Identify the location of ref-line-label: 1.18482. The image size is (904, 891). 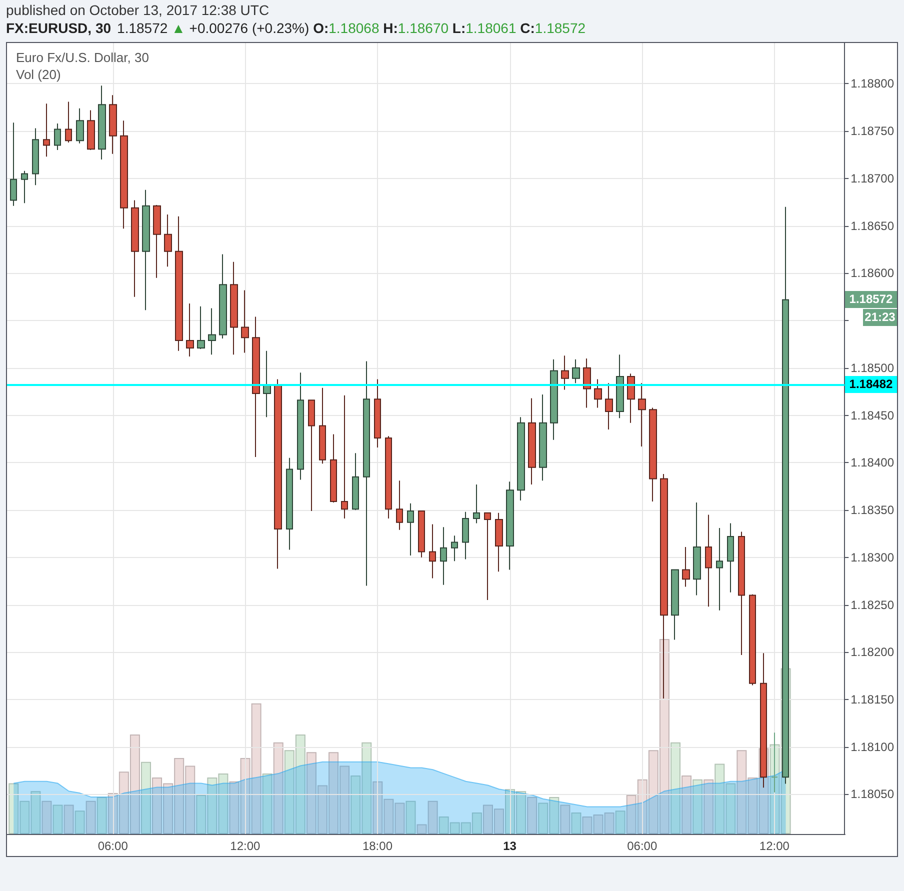
(871, 384).